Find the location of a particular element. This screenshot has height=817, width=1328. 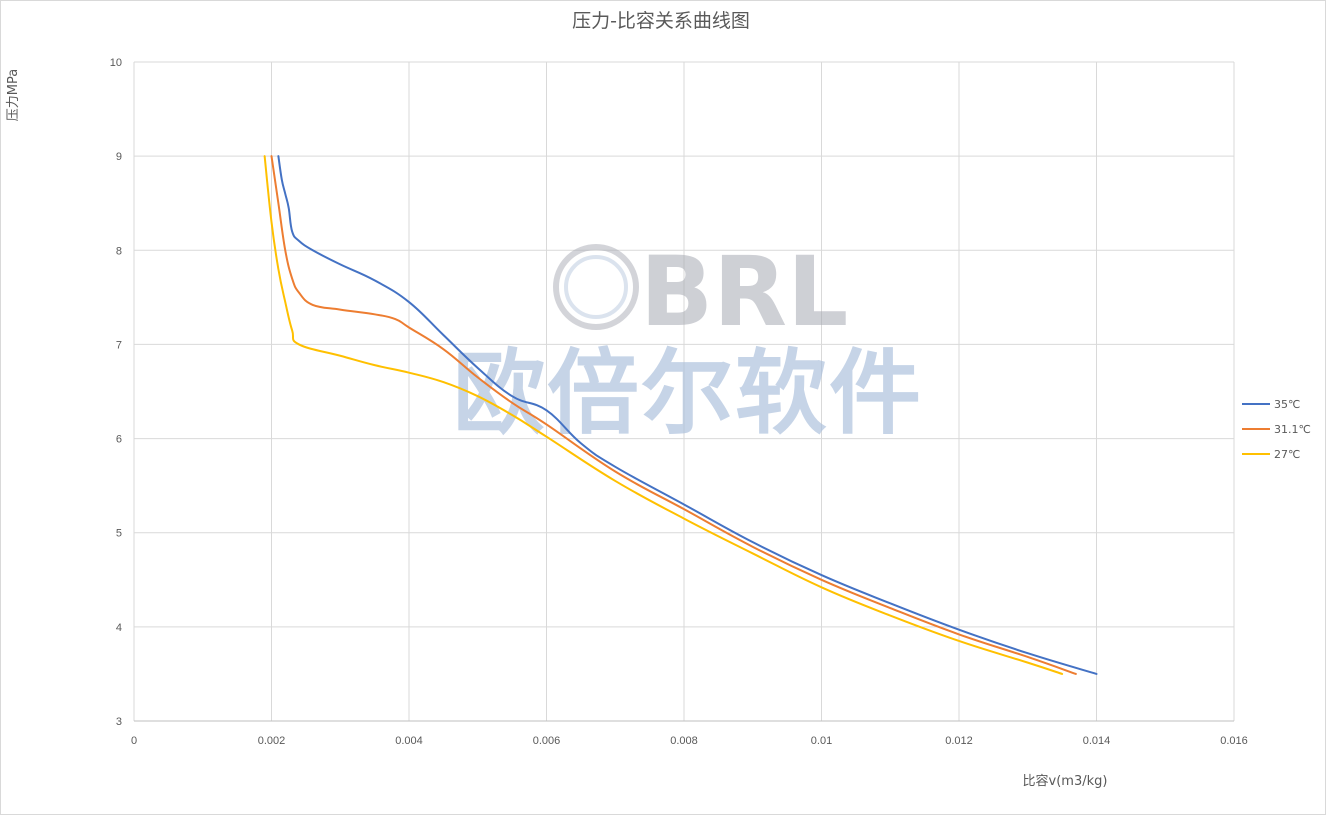

x-tick-label: 0.004 is located at coordinates (409, 741).